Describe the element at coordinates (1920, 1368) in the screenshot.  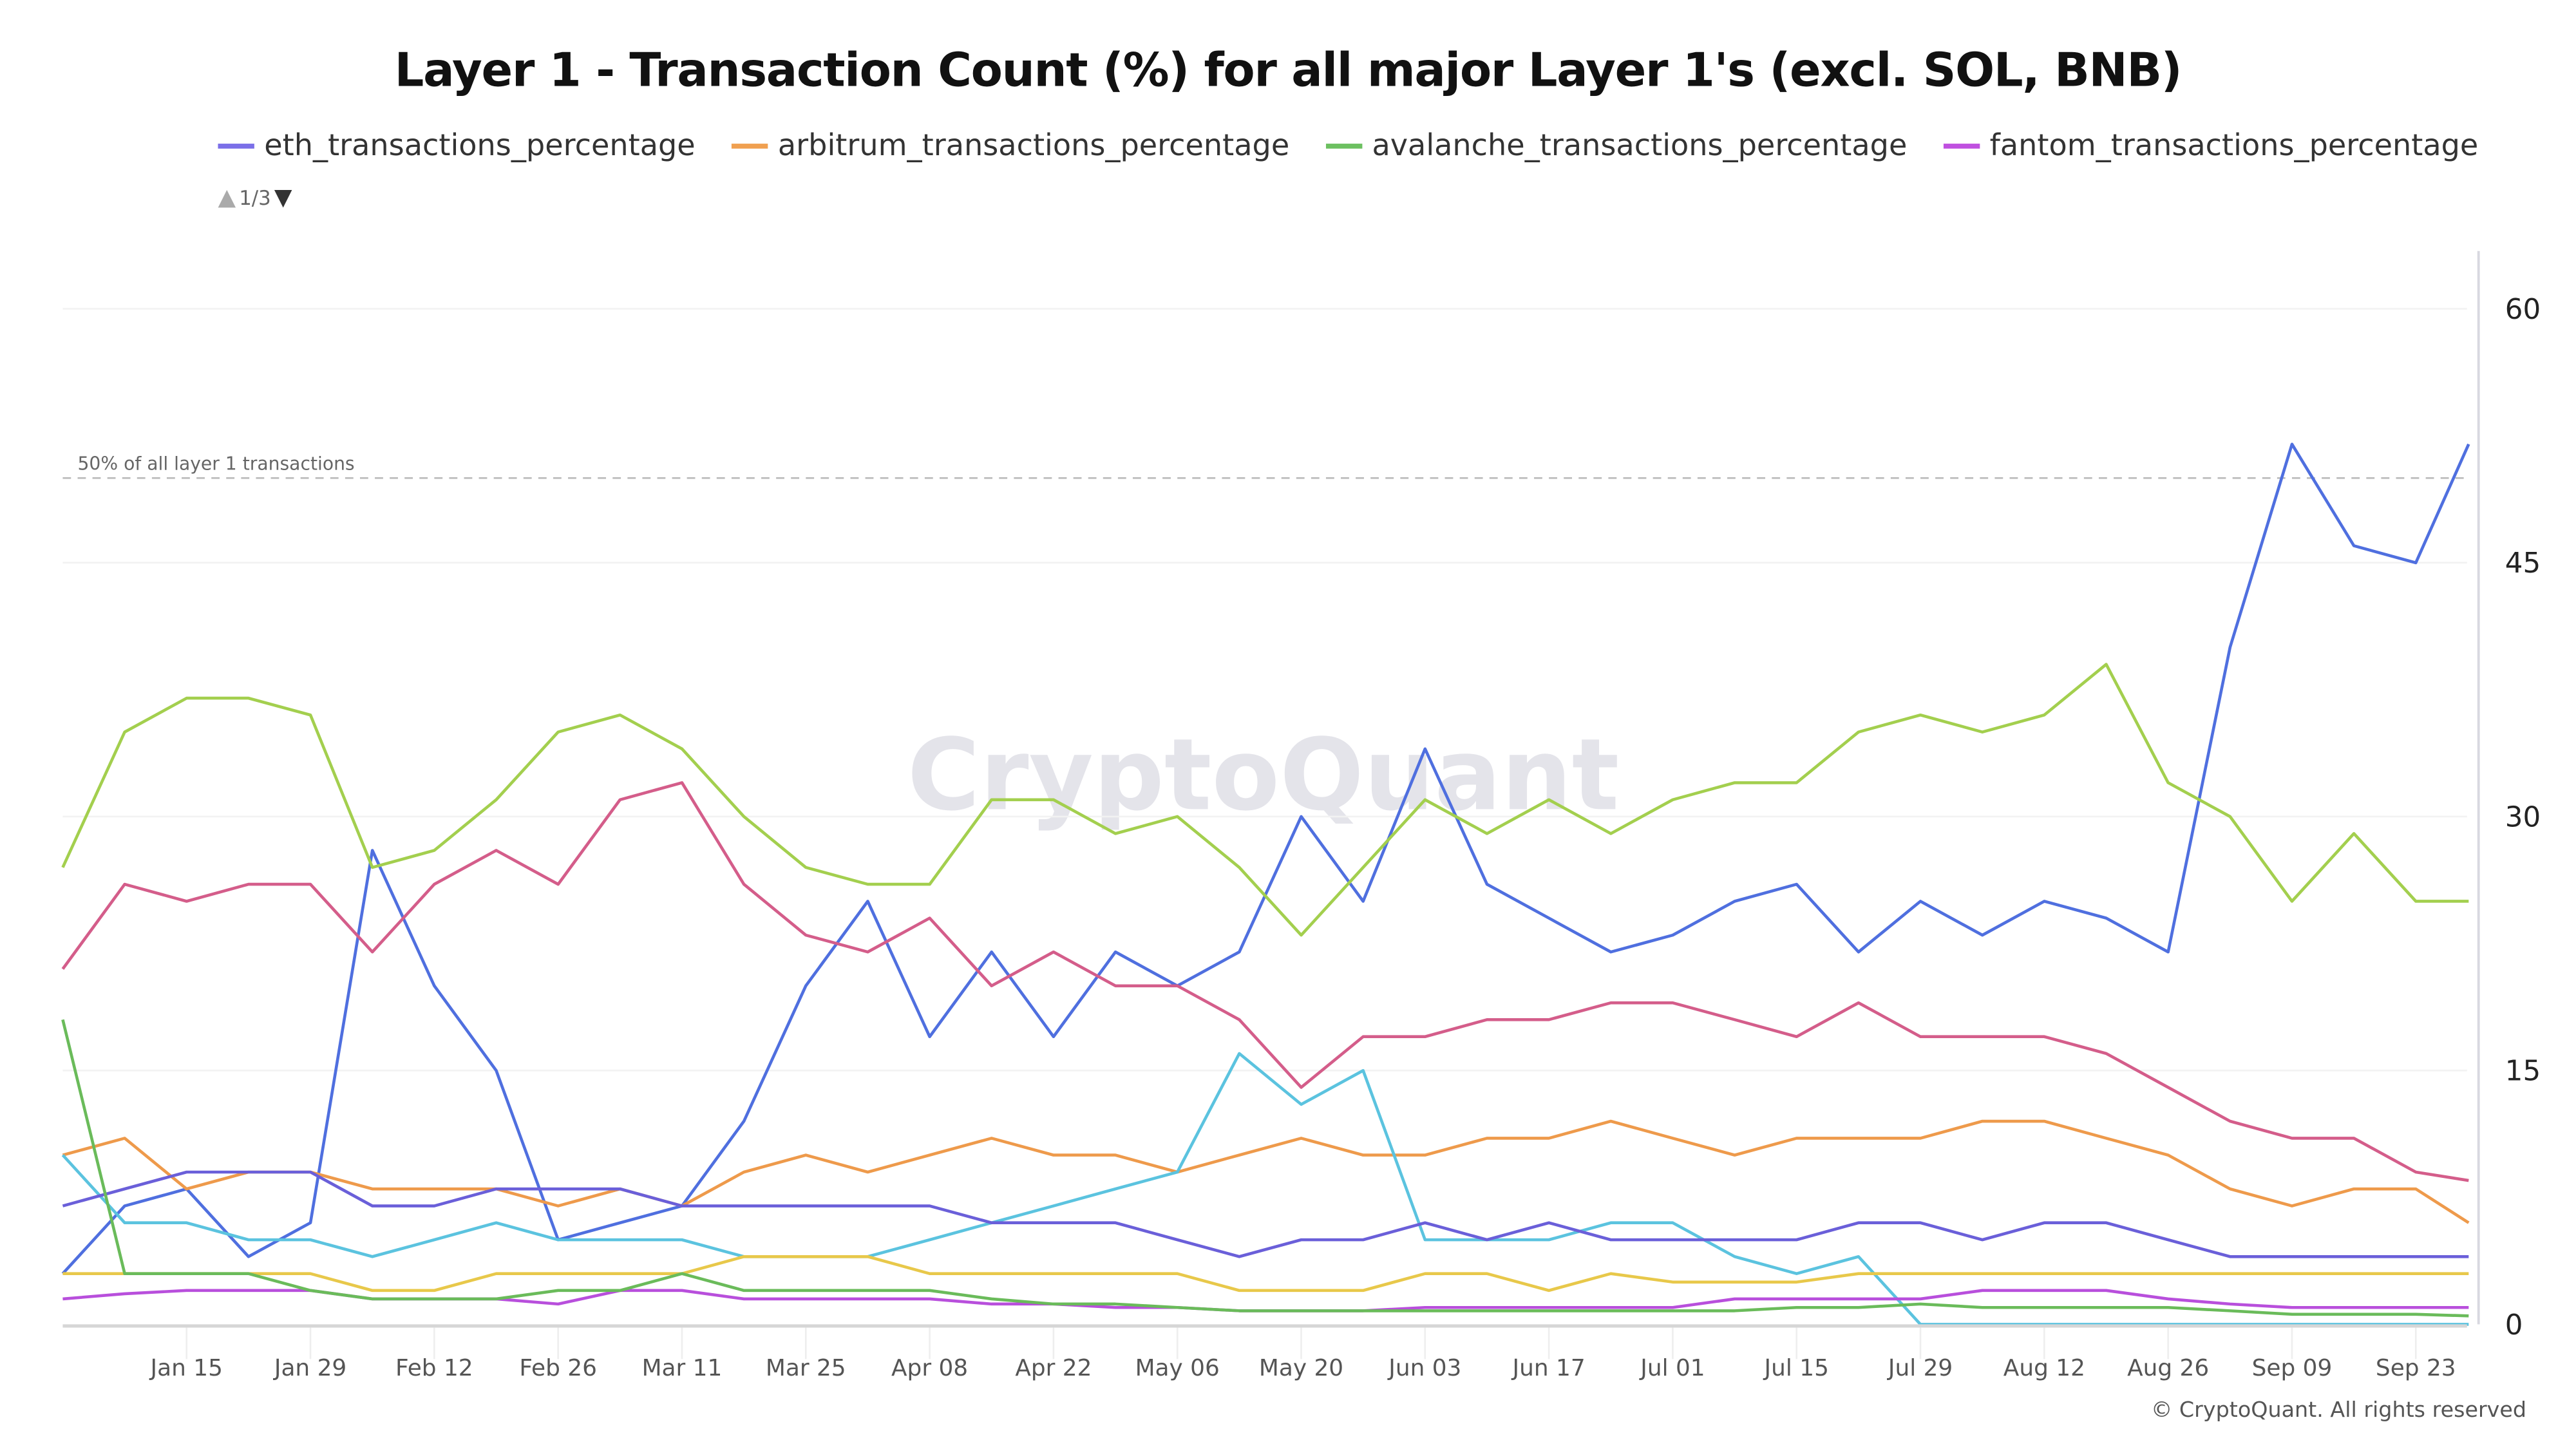
I see `x-tick-label: Jul 29` at that location.